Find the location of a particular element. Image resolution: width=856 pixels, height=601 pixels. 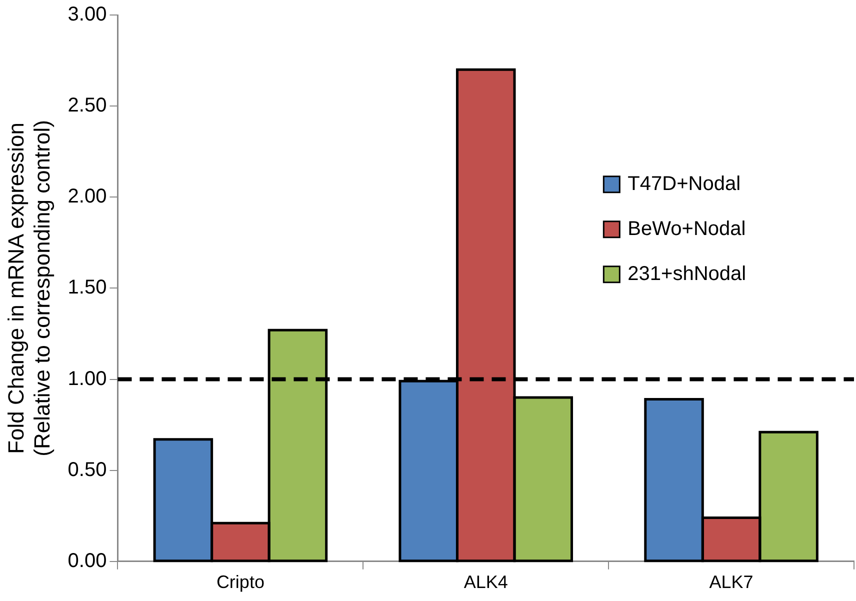

y-tick-label: 1.00 is located at coordinates (87, 379).